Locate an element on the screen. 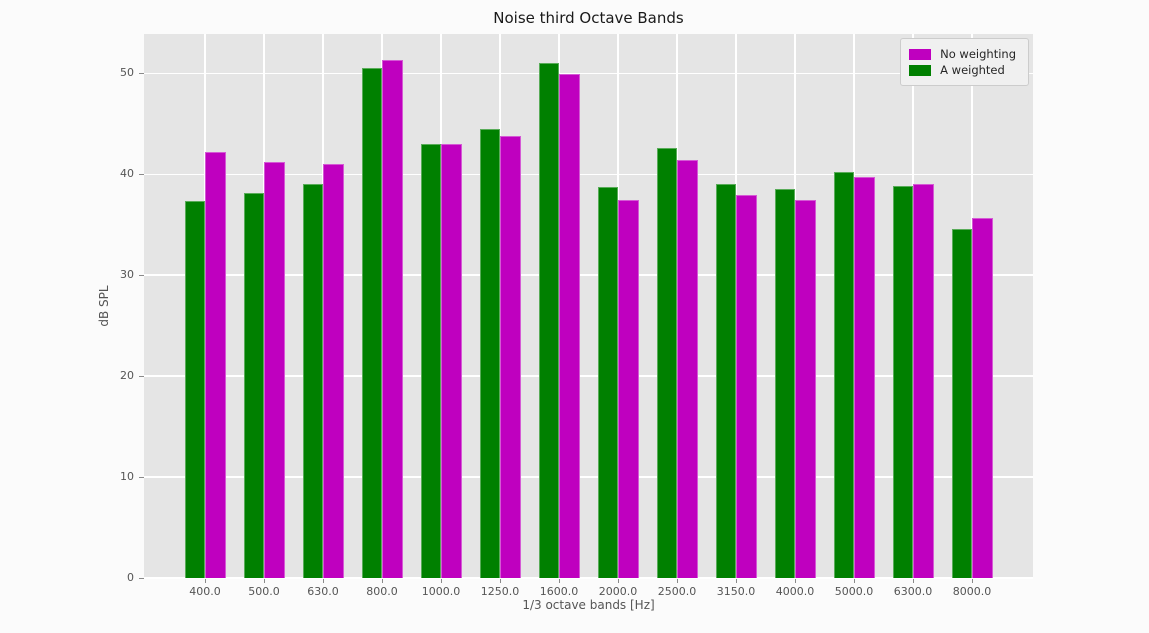 The image size is (1149, 633). x-tick-label: 800.0 is located at coordinates (382, 591).